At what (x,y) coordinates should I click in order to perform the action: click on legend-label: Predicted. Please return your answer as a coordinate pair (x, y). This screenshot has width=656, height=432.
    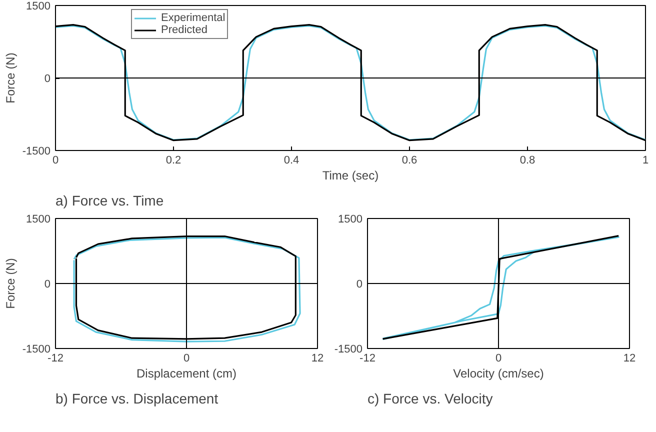
    Looking at the image, I should click on (184, 30).